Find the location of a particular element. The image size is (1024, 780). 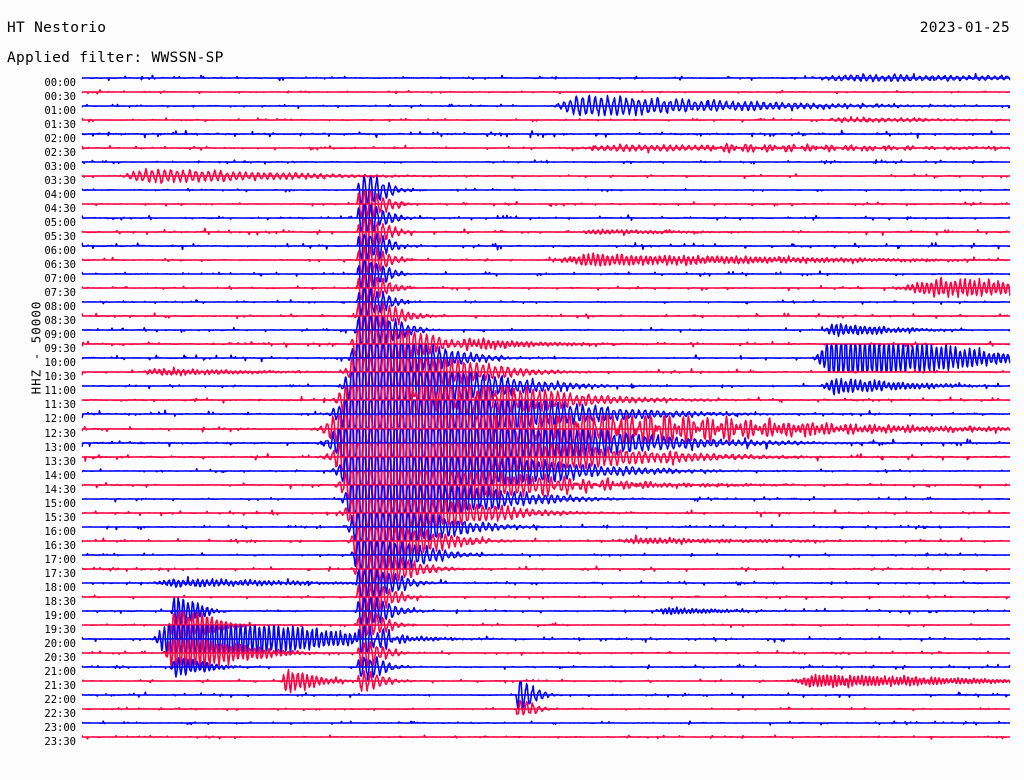

trace-row: 06:00 is located at coordinates (512, 246).